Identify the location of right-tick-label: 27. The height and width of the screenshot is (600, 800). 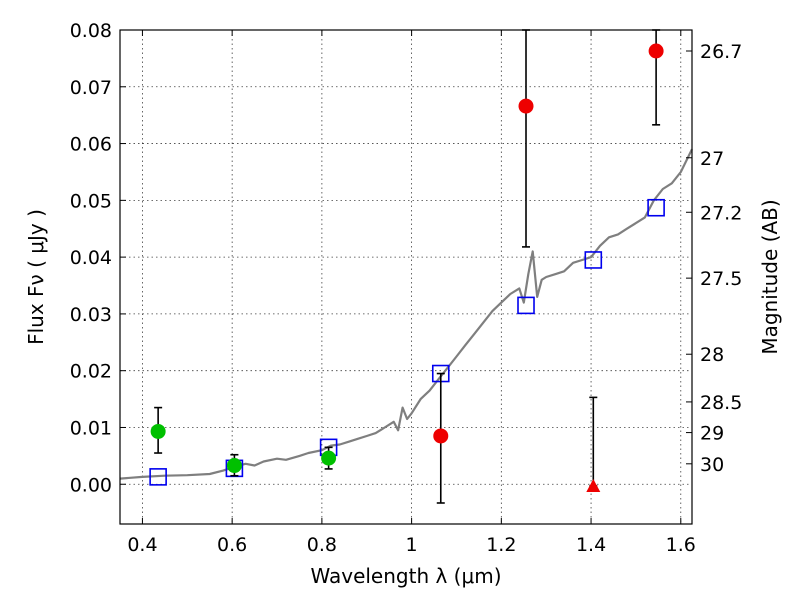
(712, 159).